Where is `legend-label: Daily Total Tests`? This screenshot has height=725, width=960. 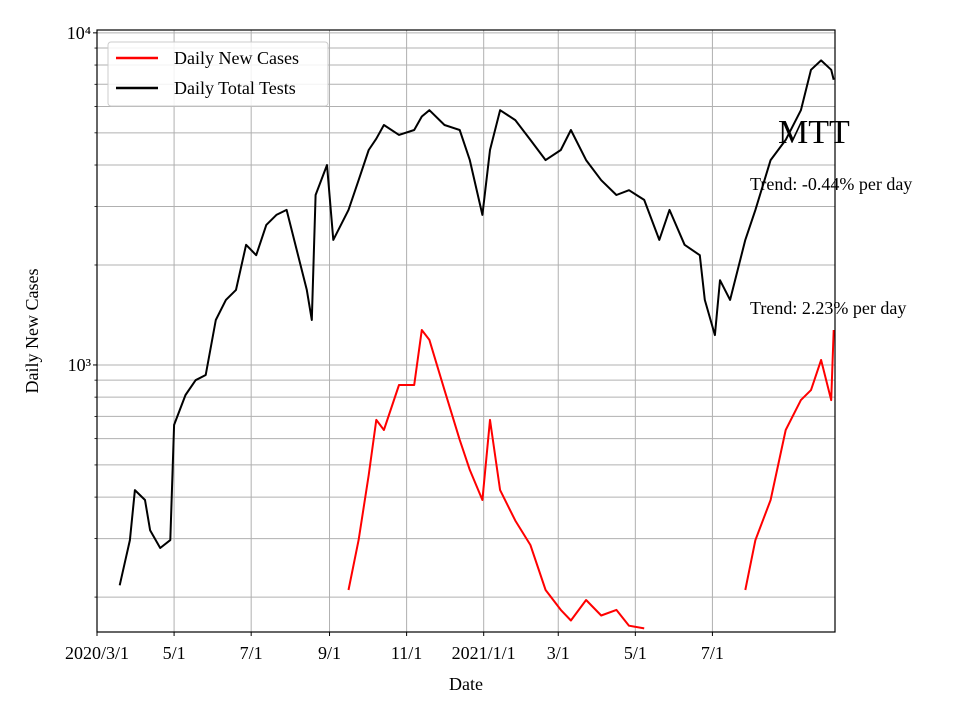 legend-label: Daily Total Tests is located at coordinates (235, 88).